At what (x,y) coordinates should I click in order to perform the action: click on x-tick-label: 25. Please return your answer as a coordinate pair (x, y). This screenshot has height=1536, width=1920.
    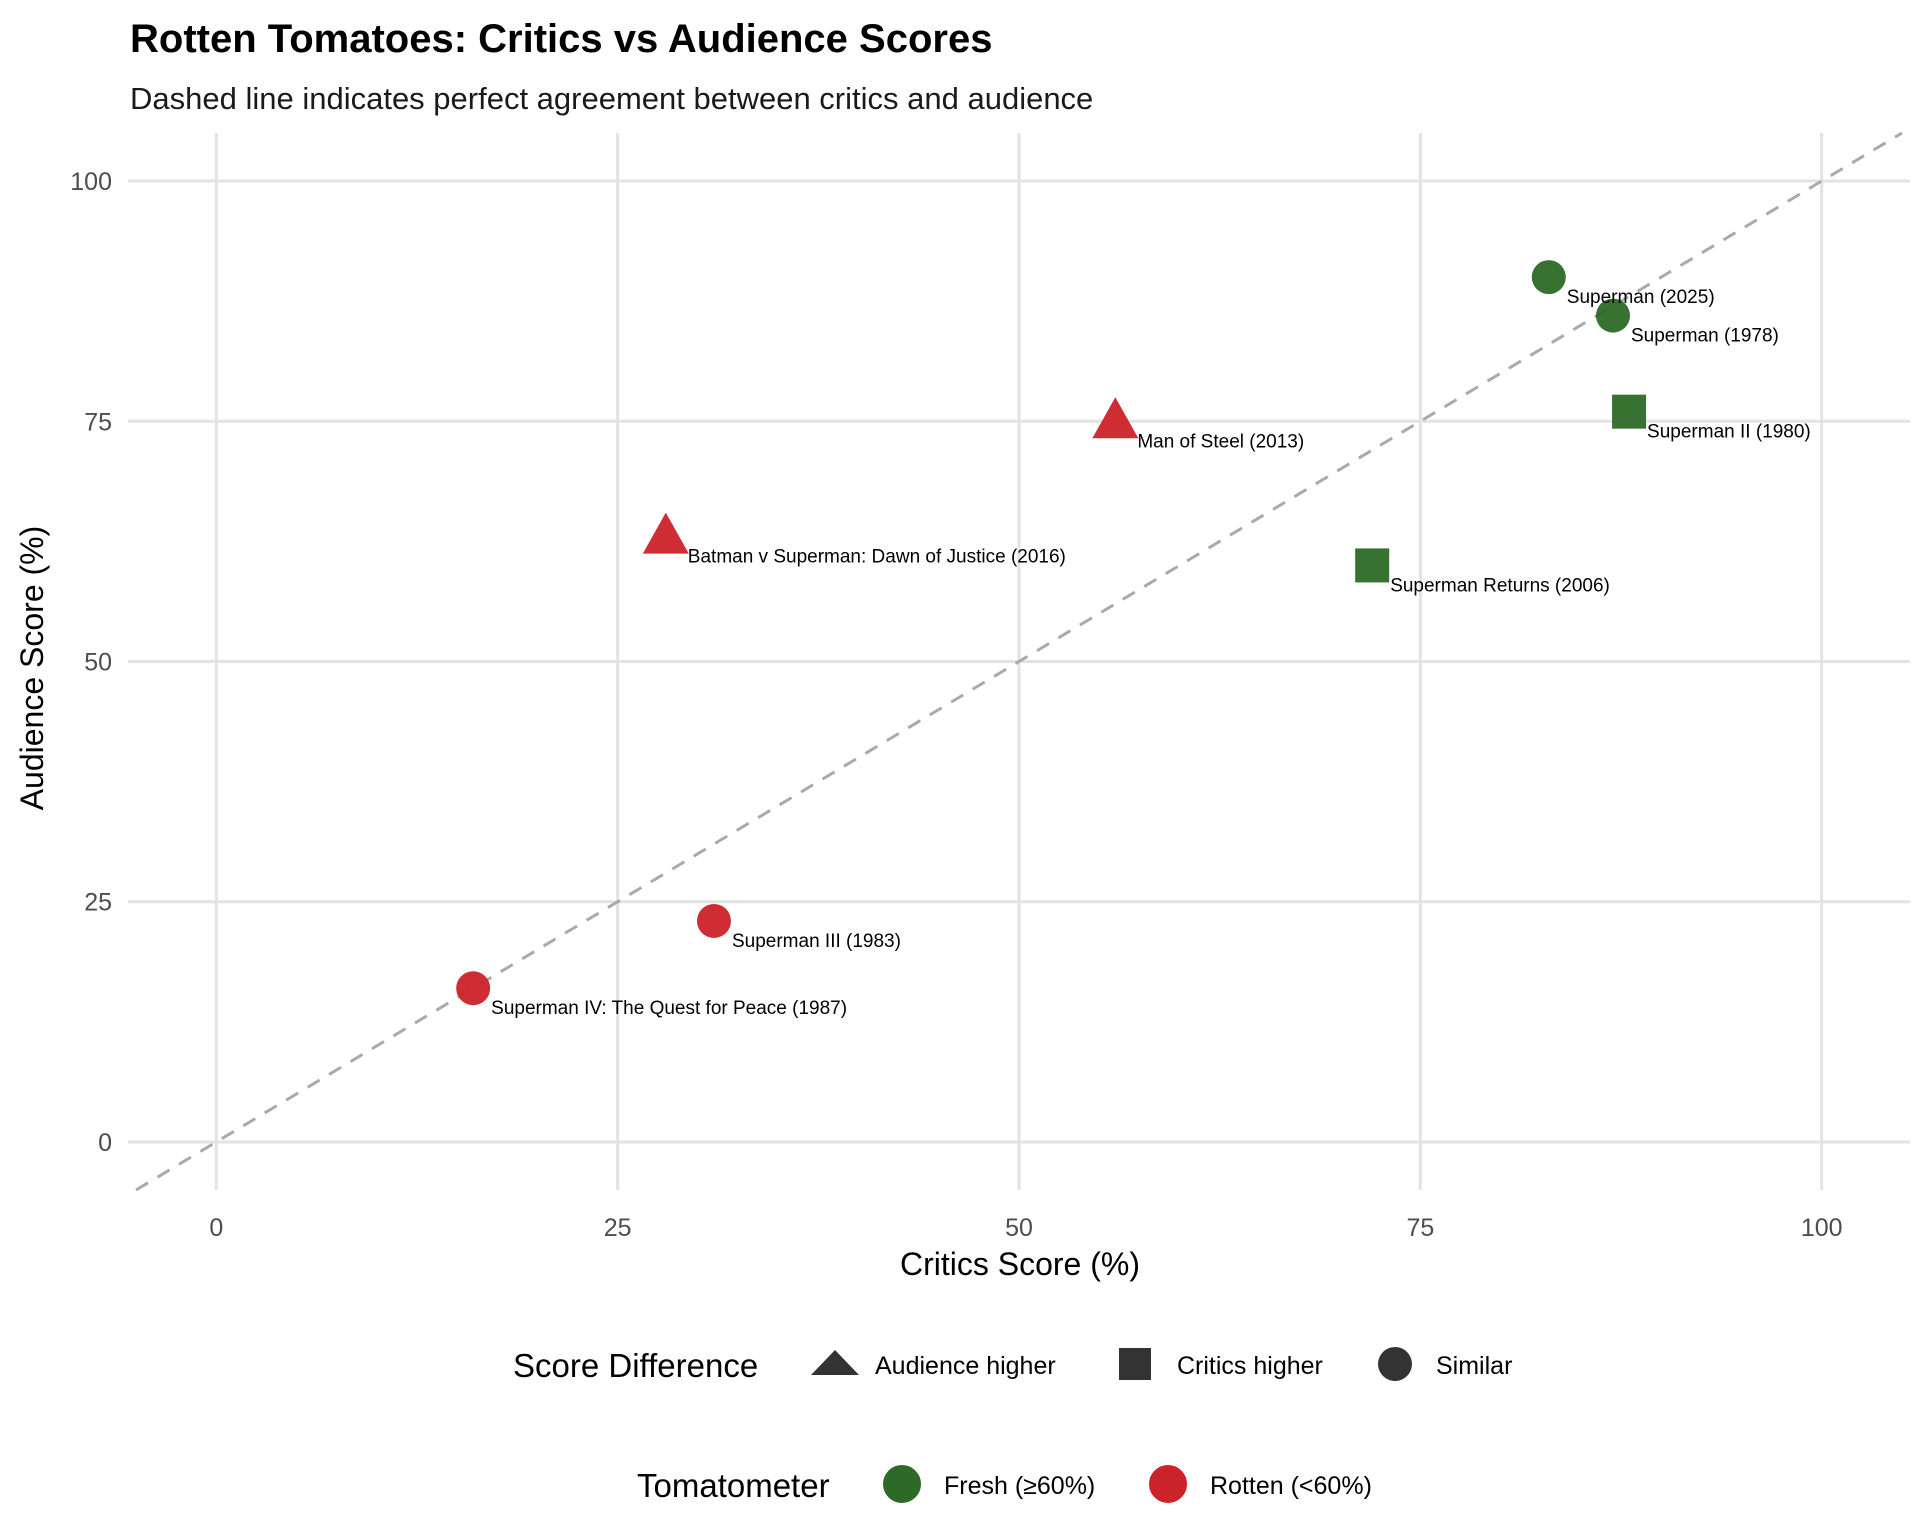
    Looking at the image, I should click on (618, 1228).